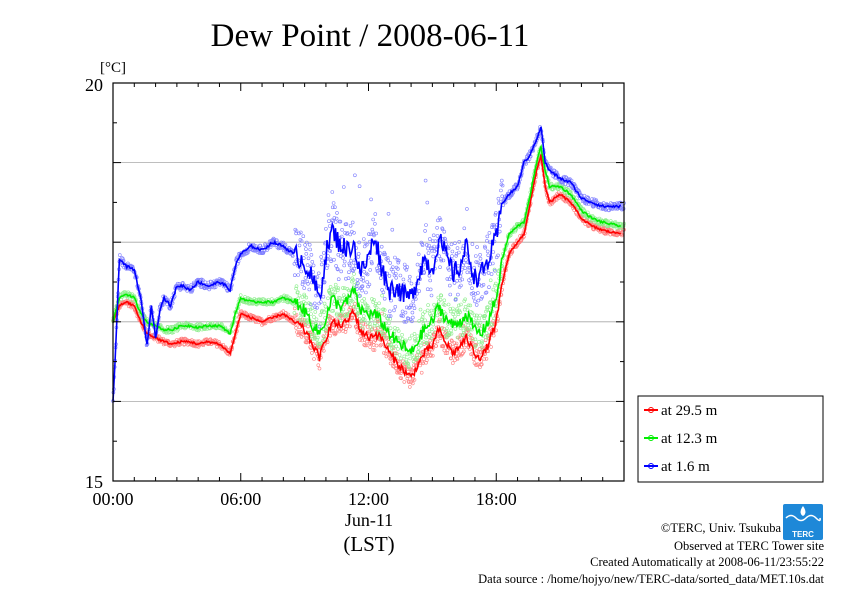 This screenshot has height=595, width=842. Describe the element at coordinates (803, 518) in the screenshot. I see `terc-logo-waves` at that location.